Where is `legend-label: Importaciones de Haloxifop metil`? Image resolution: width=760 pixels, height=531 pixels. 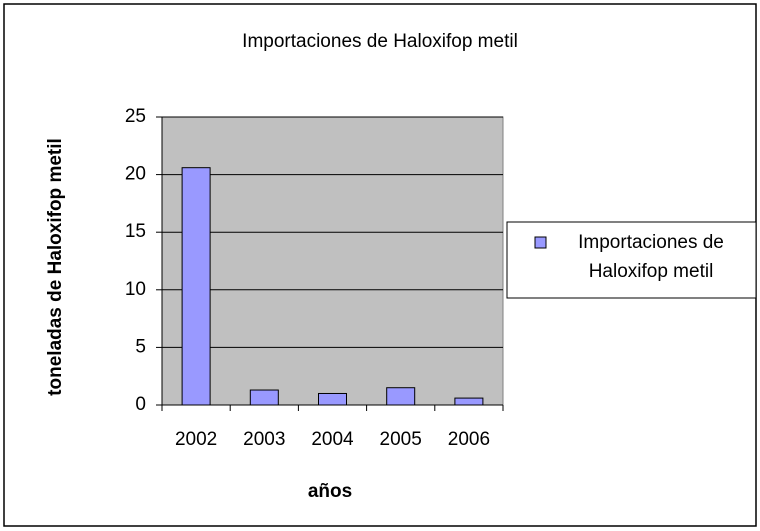 legend-label: Importaciones de Haloxifop metil is located at coordinates (651, 257).